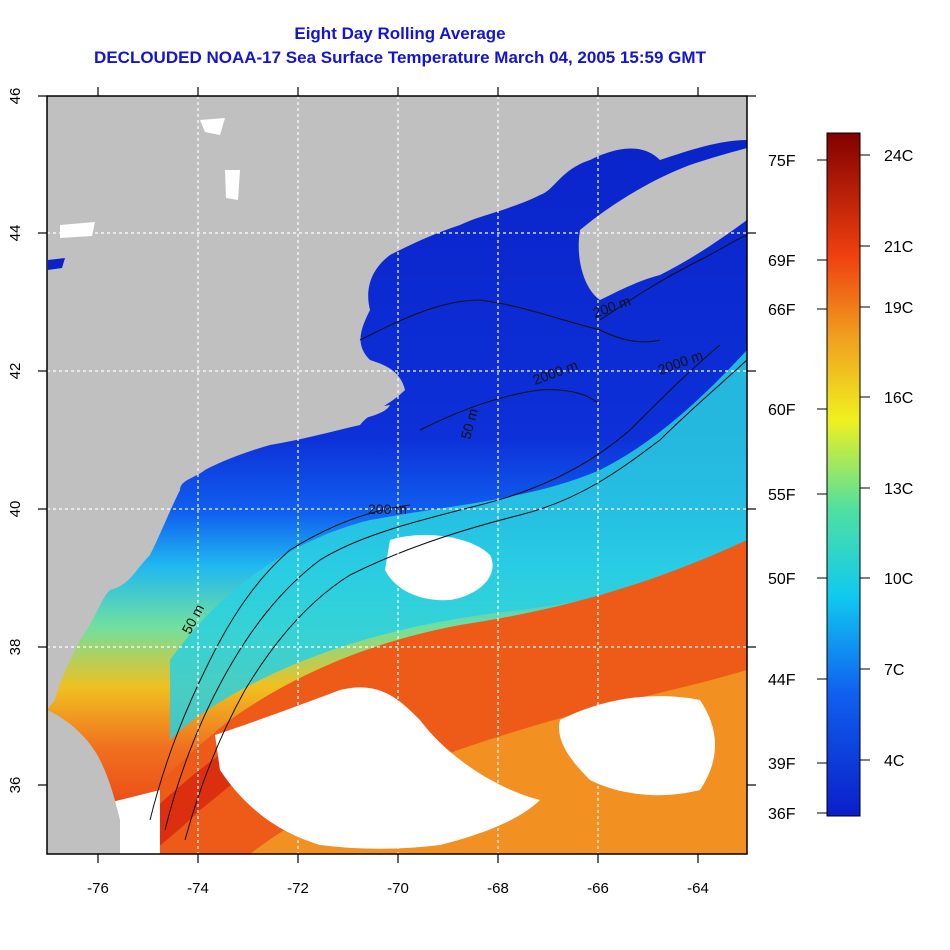 The image size is (950, 950). I want to click on y-tick-label: 46, so click(15, 96).